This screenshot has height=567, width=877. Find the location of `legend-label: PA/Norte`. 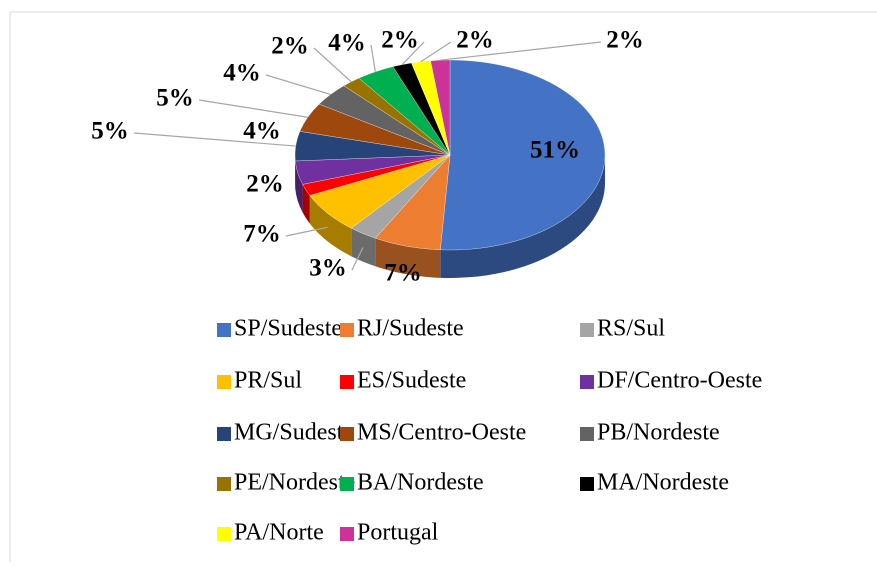

legend-label: PA/Norte is located at coordinates (279, 533).